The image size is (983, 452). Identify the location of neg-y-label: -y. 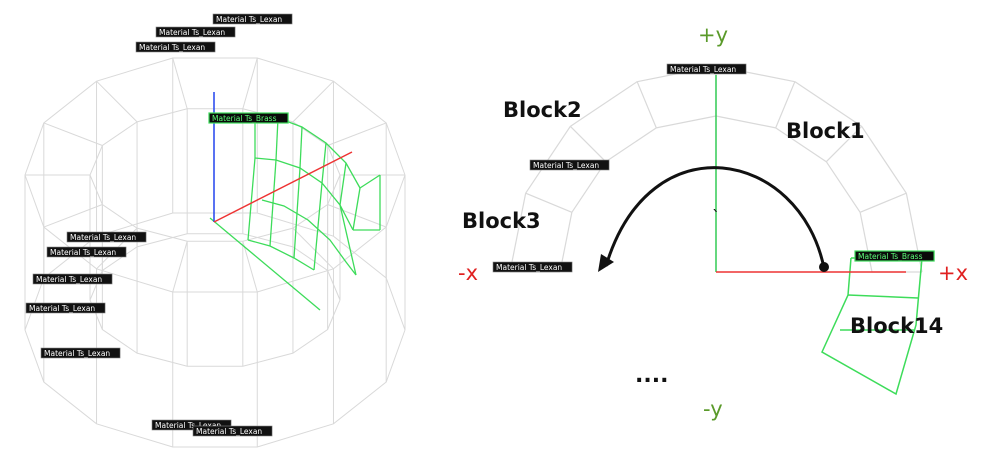
(713, 409).